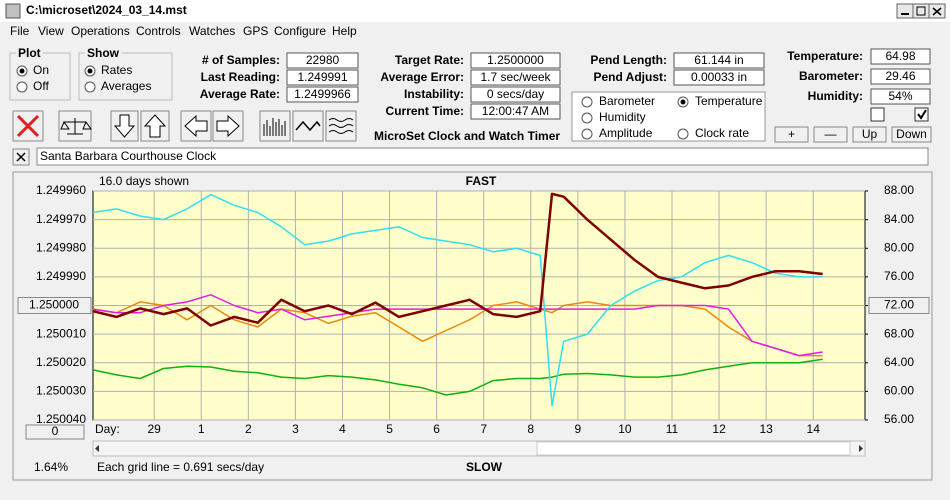  Describe the element at coordinates (41, 70) in the screenshot. I see `radio-label: On` at that location.